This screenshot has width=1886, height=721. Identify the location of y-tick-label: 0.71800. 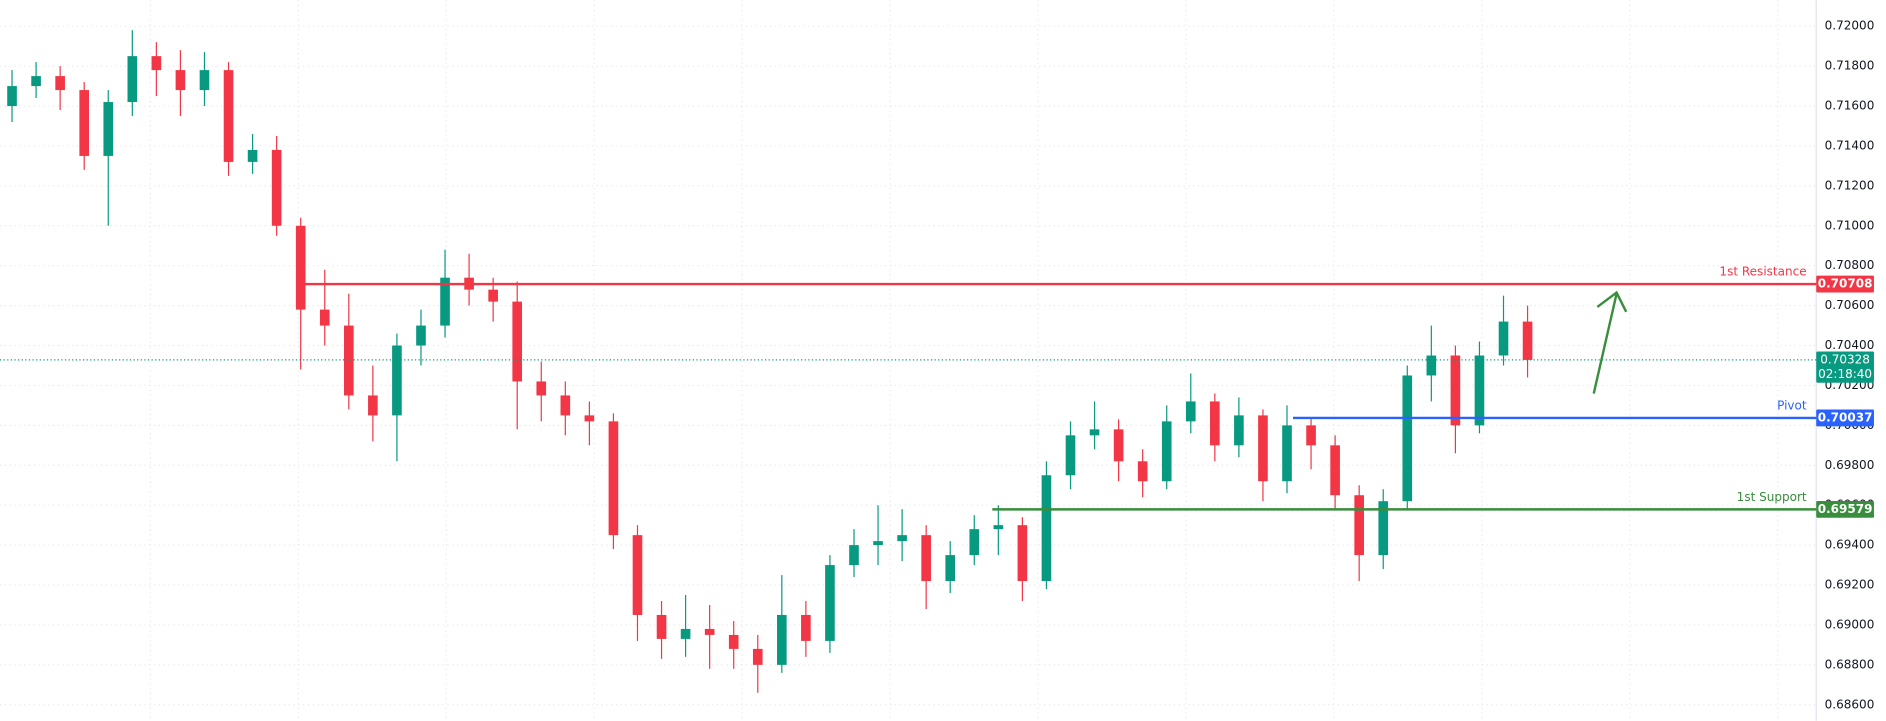
(1850, 66).